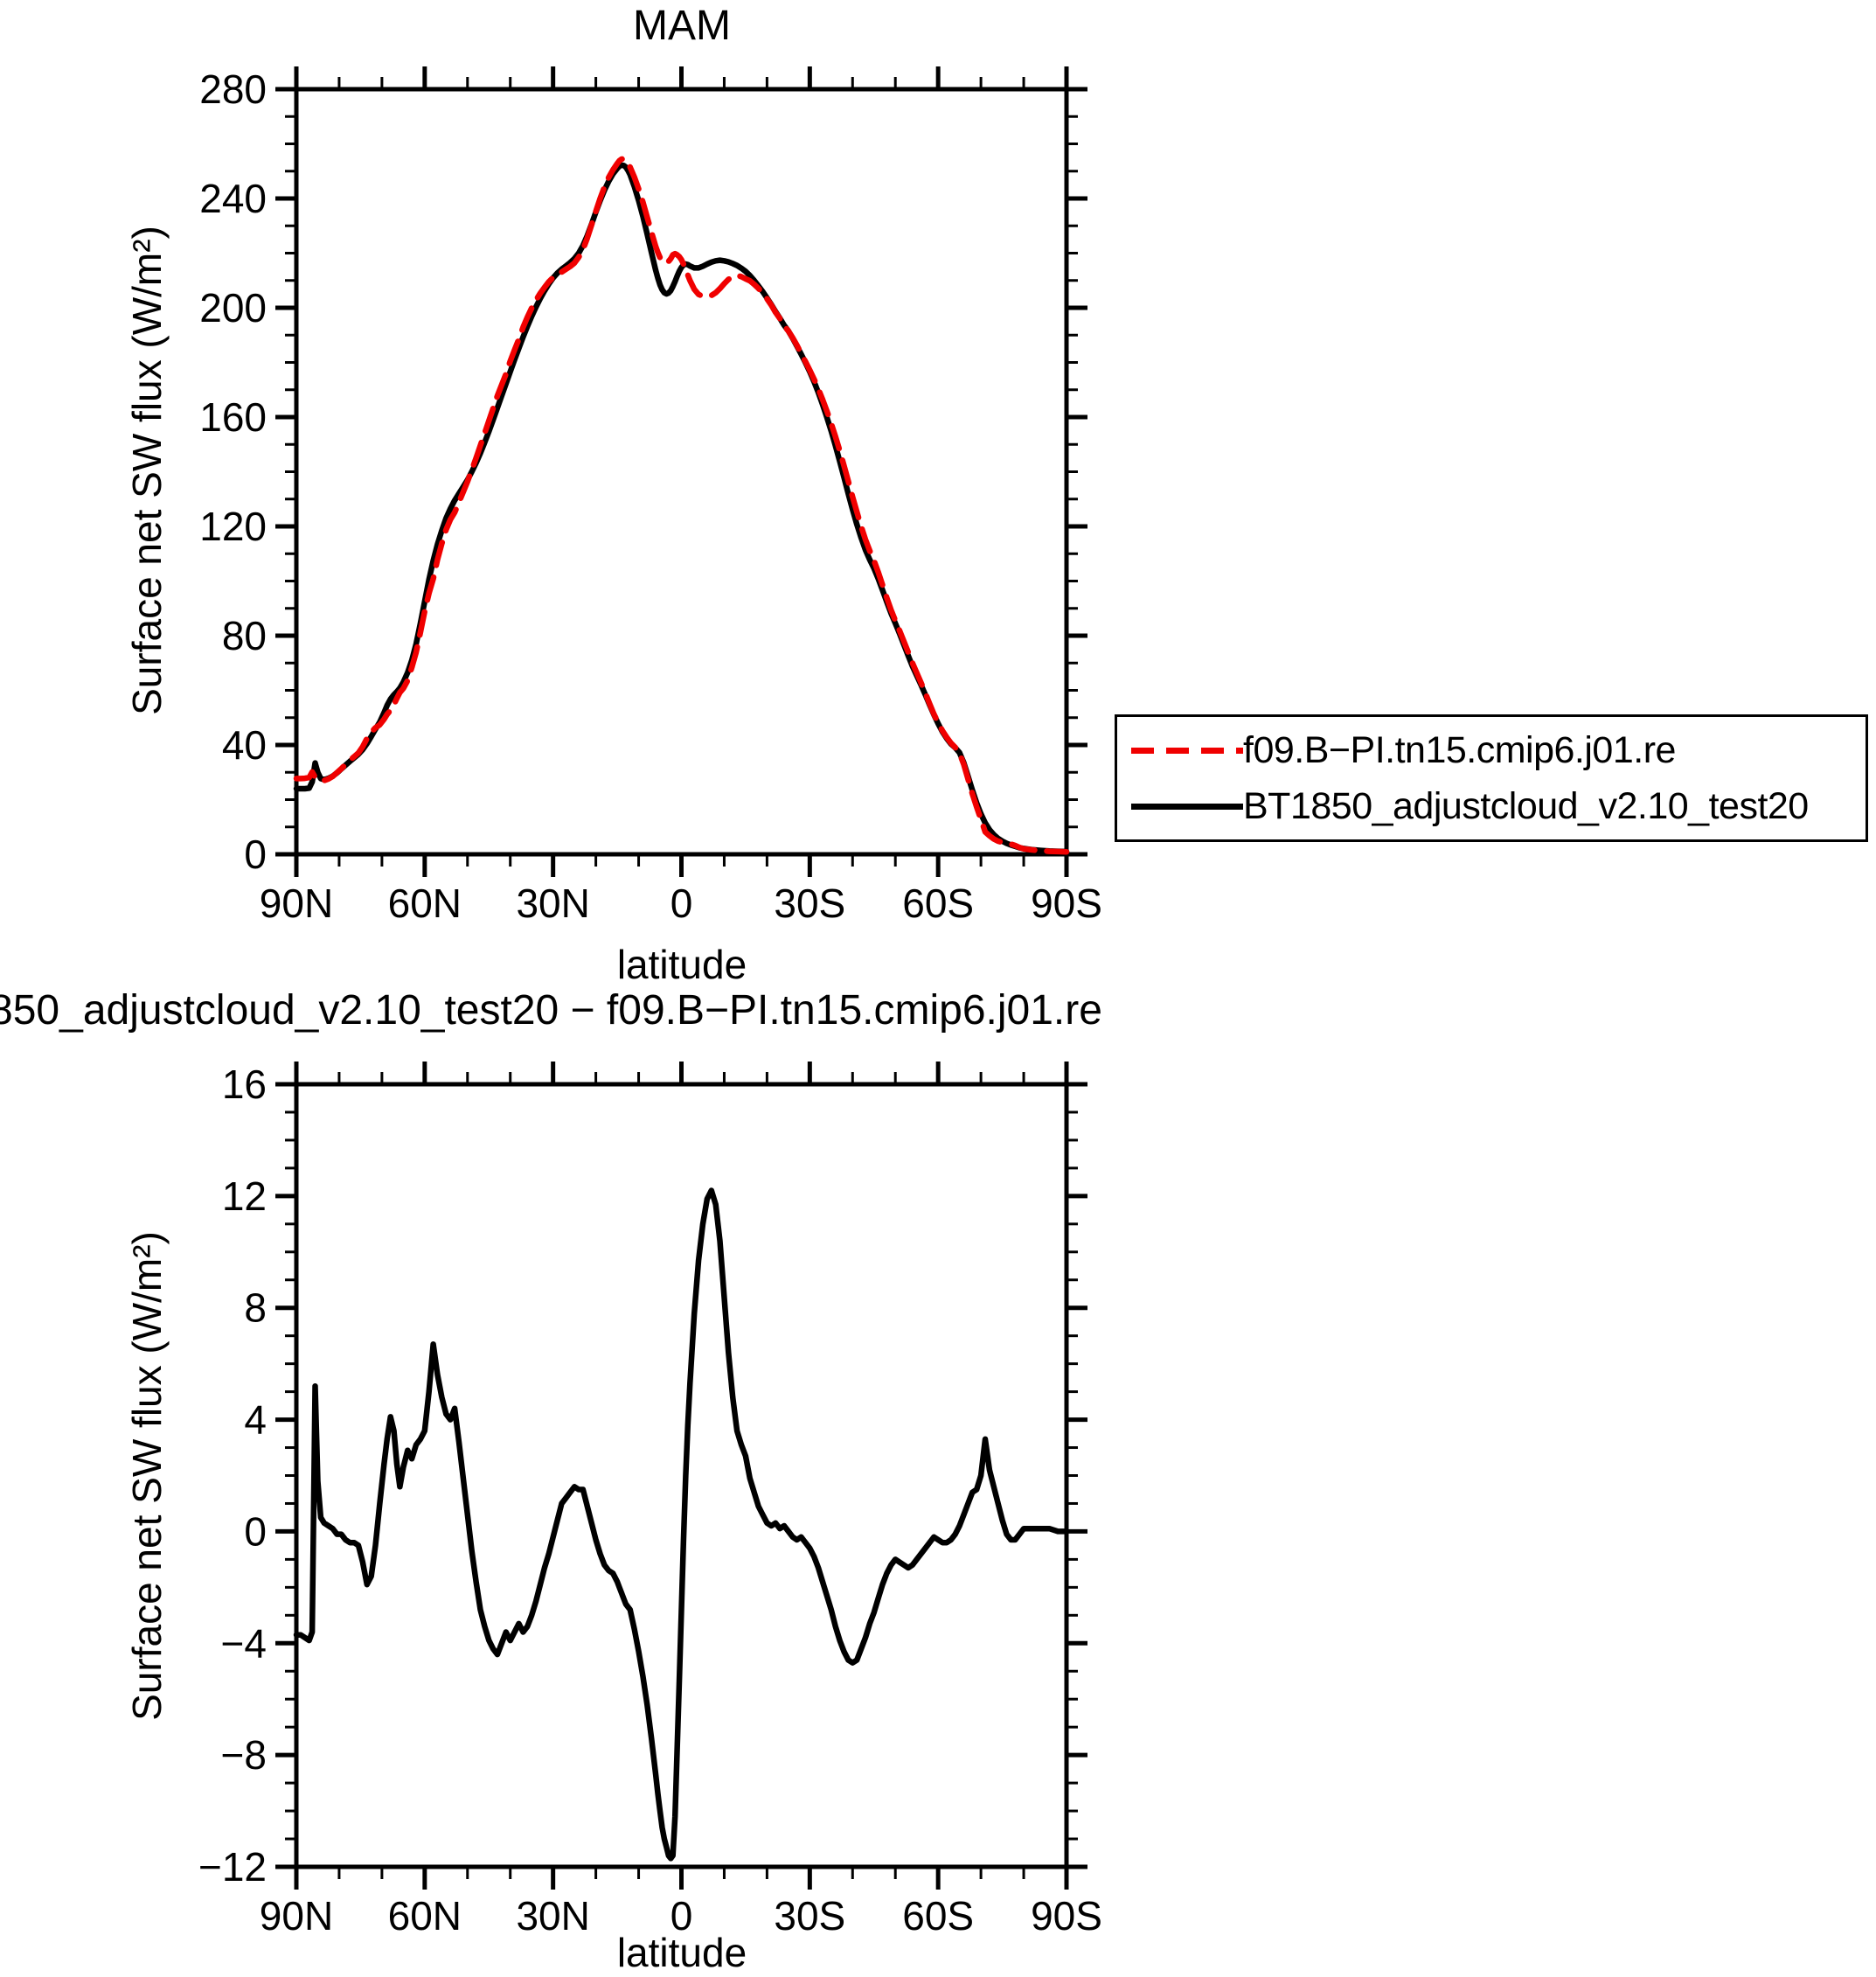  What do you see at coordinates (681, 1524) in the screenshot?
I see `series-diff` at bounding box center [681, 1524].